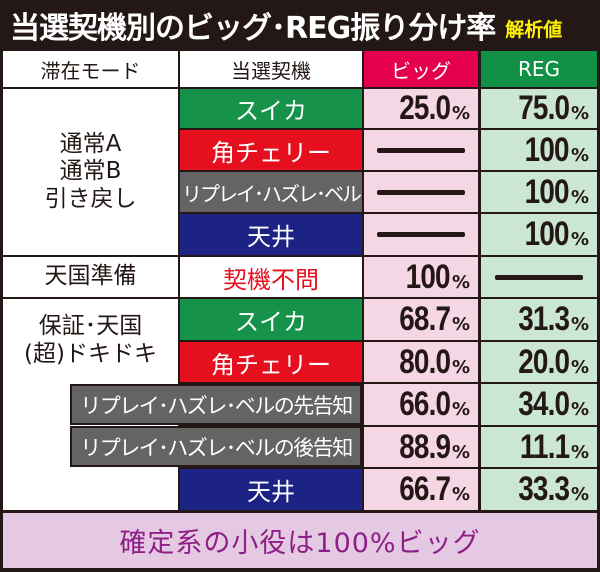 This screenshot has width=600, height=572. I want to click on reg-rate-cell: 31.3%, so click(539, 319).